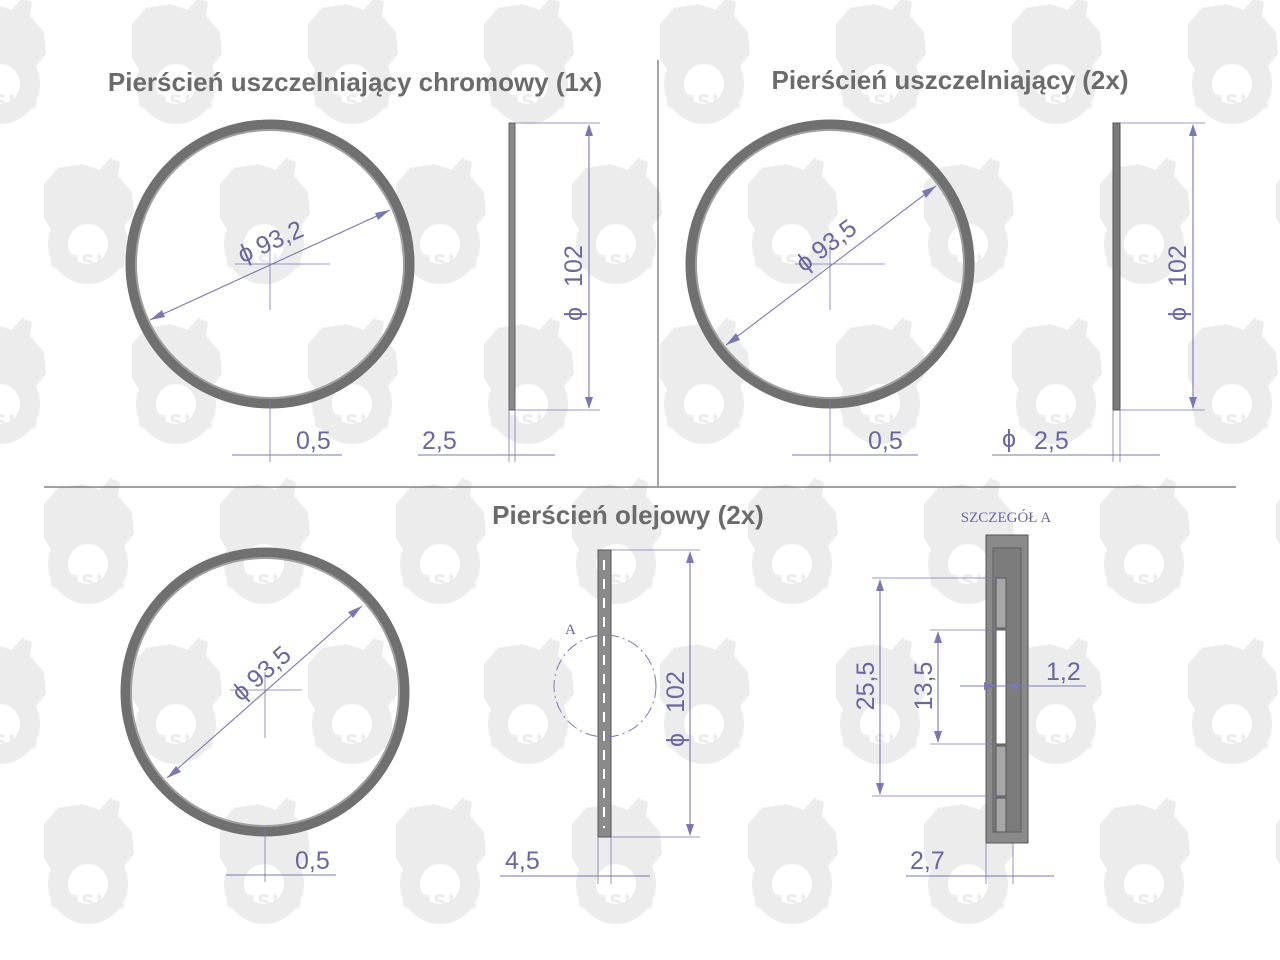 The width and height of the screenshot is (1280, 960). What do you see at coordinates (866, 686) in the screenshot?
I see `detail-pitch-label: 25,5` at bounding box center [866, 686].